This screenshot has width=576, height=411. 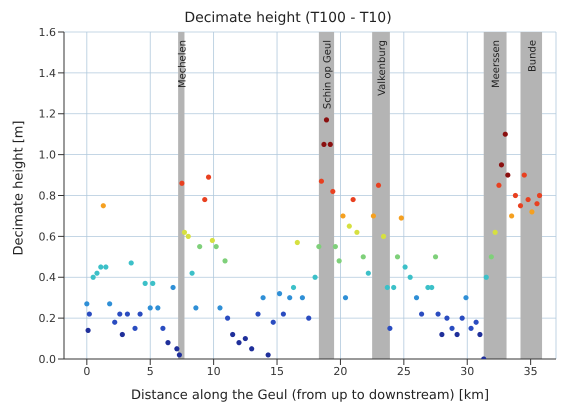 I want to click on band-label: Schin op Geul, so click(x=328, y=75).